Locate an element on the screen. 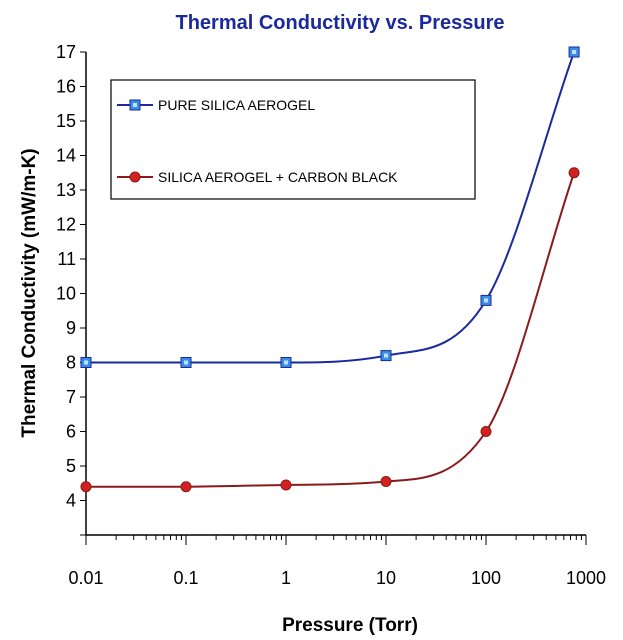 Image resolution: width=623 pixels, height=640 pixels. x-tick-label: 1 is located at coordinates (286, 578).